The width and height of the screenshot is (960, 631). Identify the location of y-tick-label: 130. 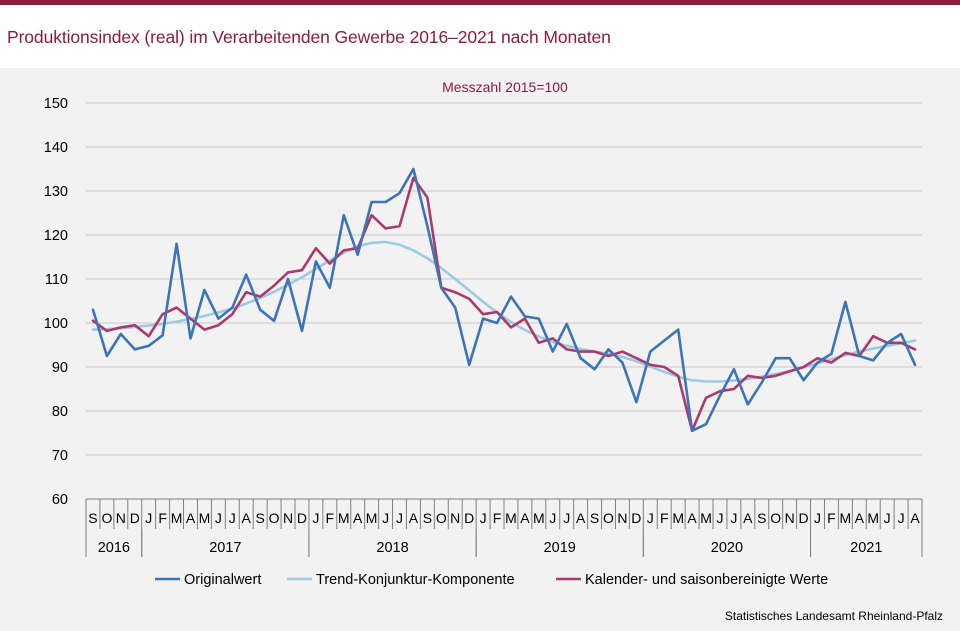
(56, 192).